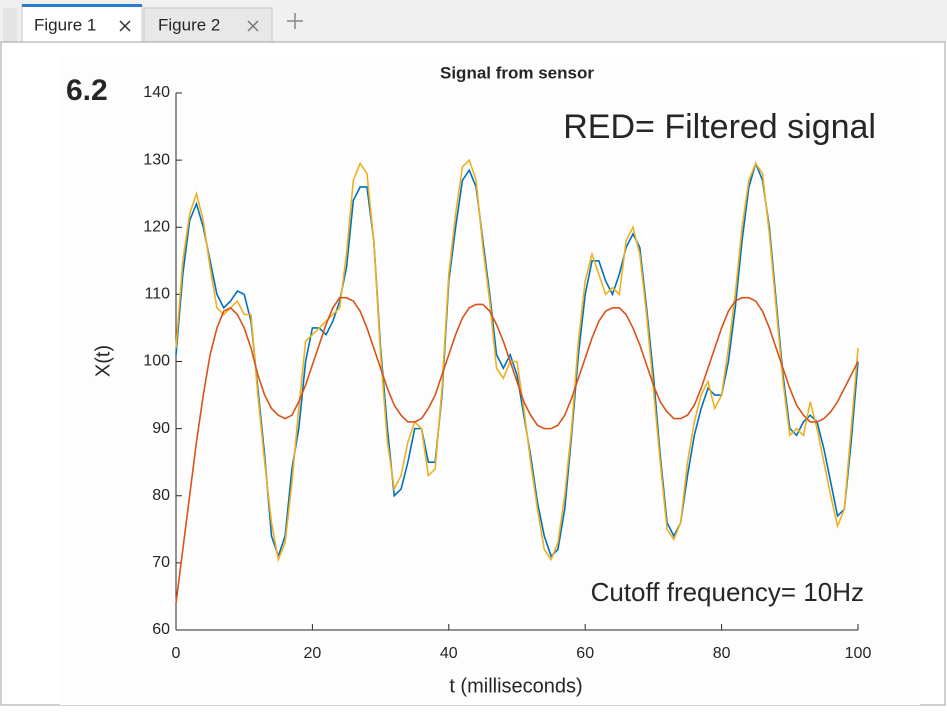  I want to click on new-tab, so click(295, 21).